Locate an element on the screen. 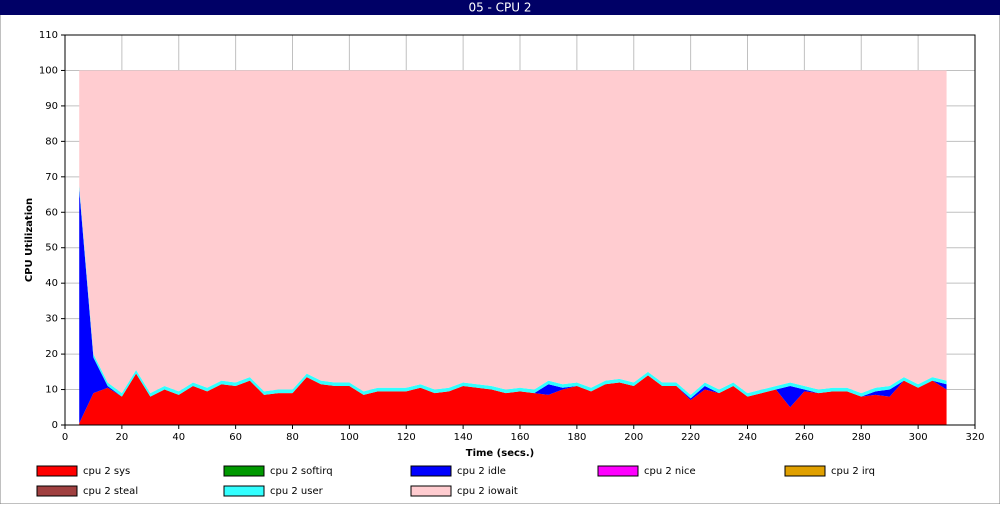  y-tick-label: 70 is located at coordinates (51, 177).